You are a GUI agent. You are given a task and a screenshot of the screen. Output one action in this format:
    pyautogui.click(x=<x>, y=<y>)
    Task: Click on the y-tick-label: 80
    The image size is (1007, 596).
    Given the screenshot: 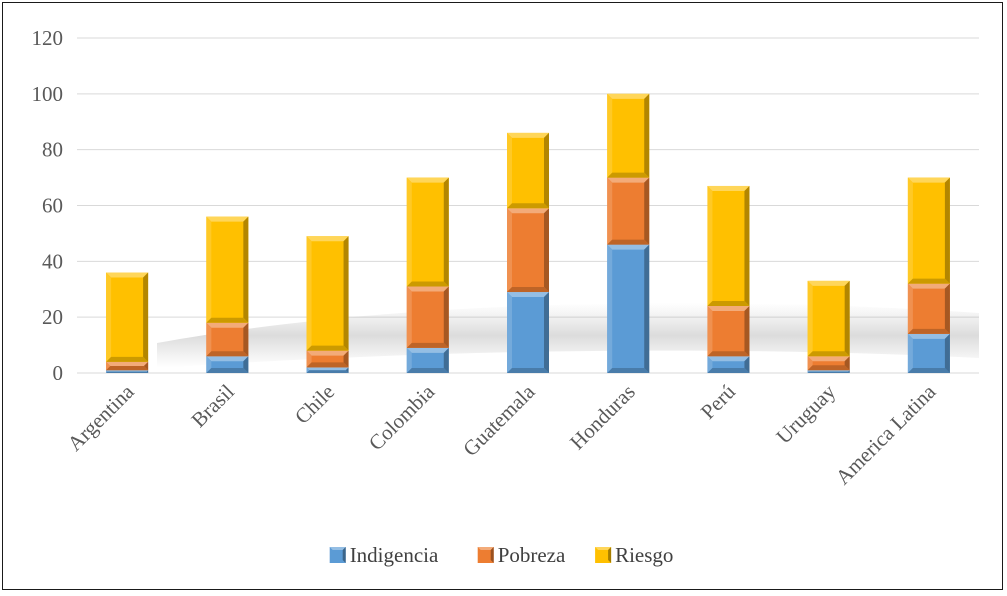 What is the action you would take?
    pyautogui.click(x=52, y=150)
    